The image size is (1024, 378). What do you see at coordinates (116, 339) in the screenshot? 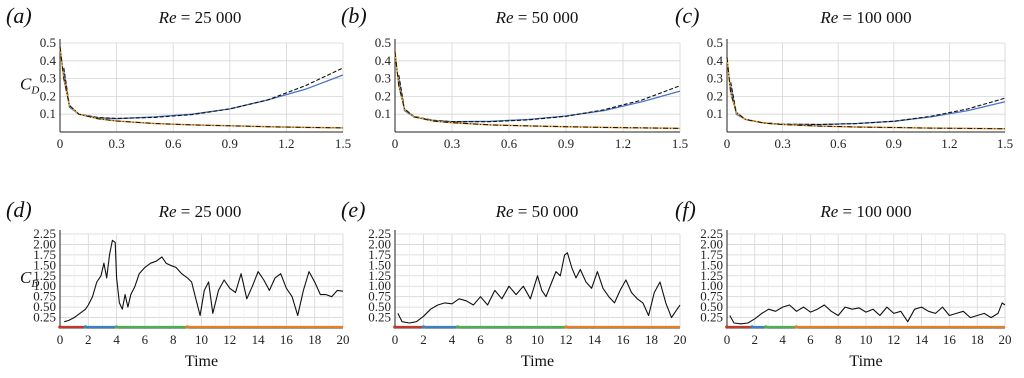
I see `x-tick-label: 4` at bounding box center [116, 339].